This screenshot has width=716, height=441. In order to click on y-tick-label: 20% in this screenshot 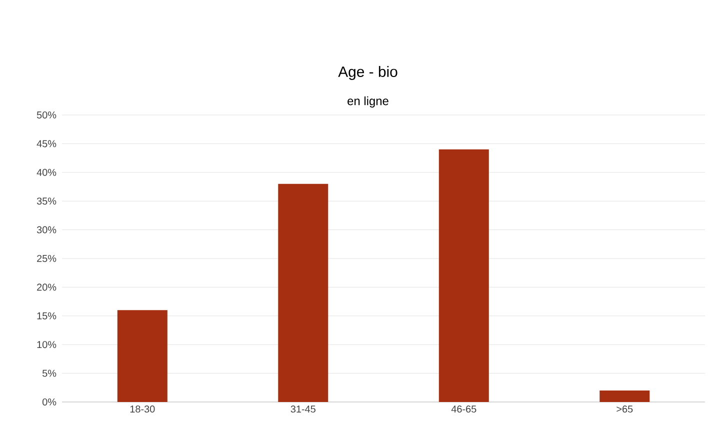, I will do `click(46, 287)`.